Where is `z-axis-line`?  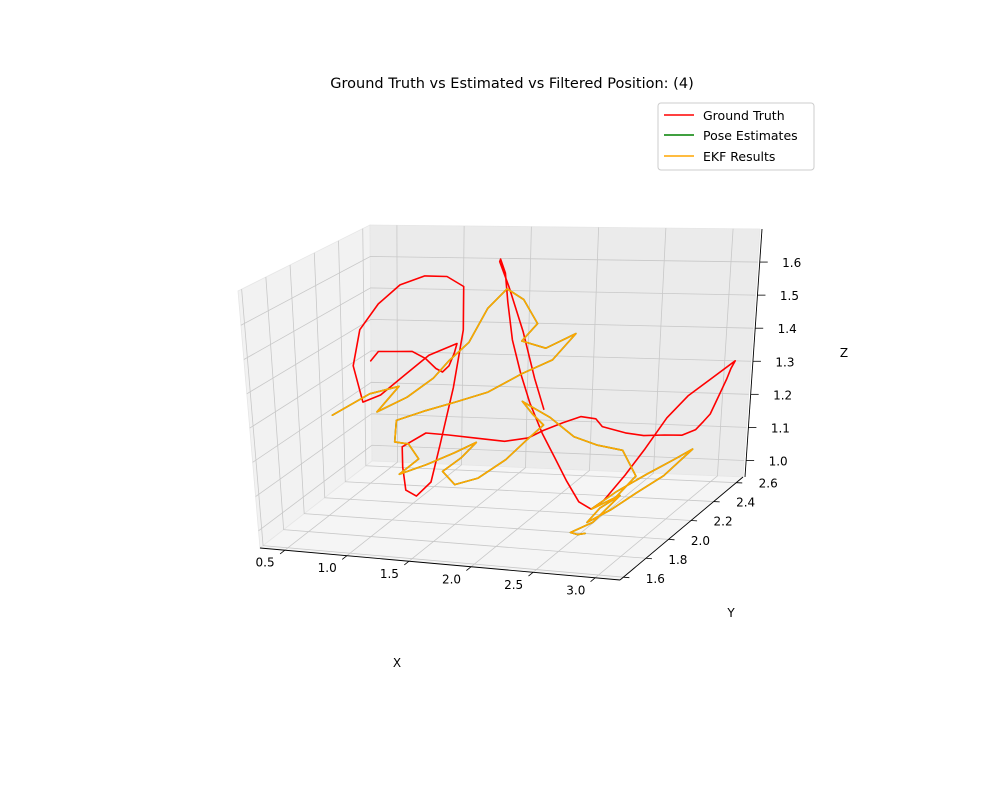 z-axis-line is located at coordinates (753, 353).